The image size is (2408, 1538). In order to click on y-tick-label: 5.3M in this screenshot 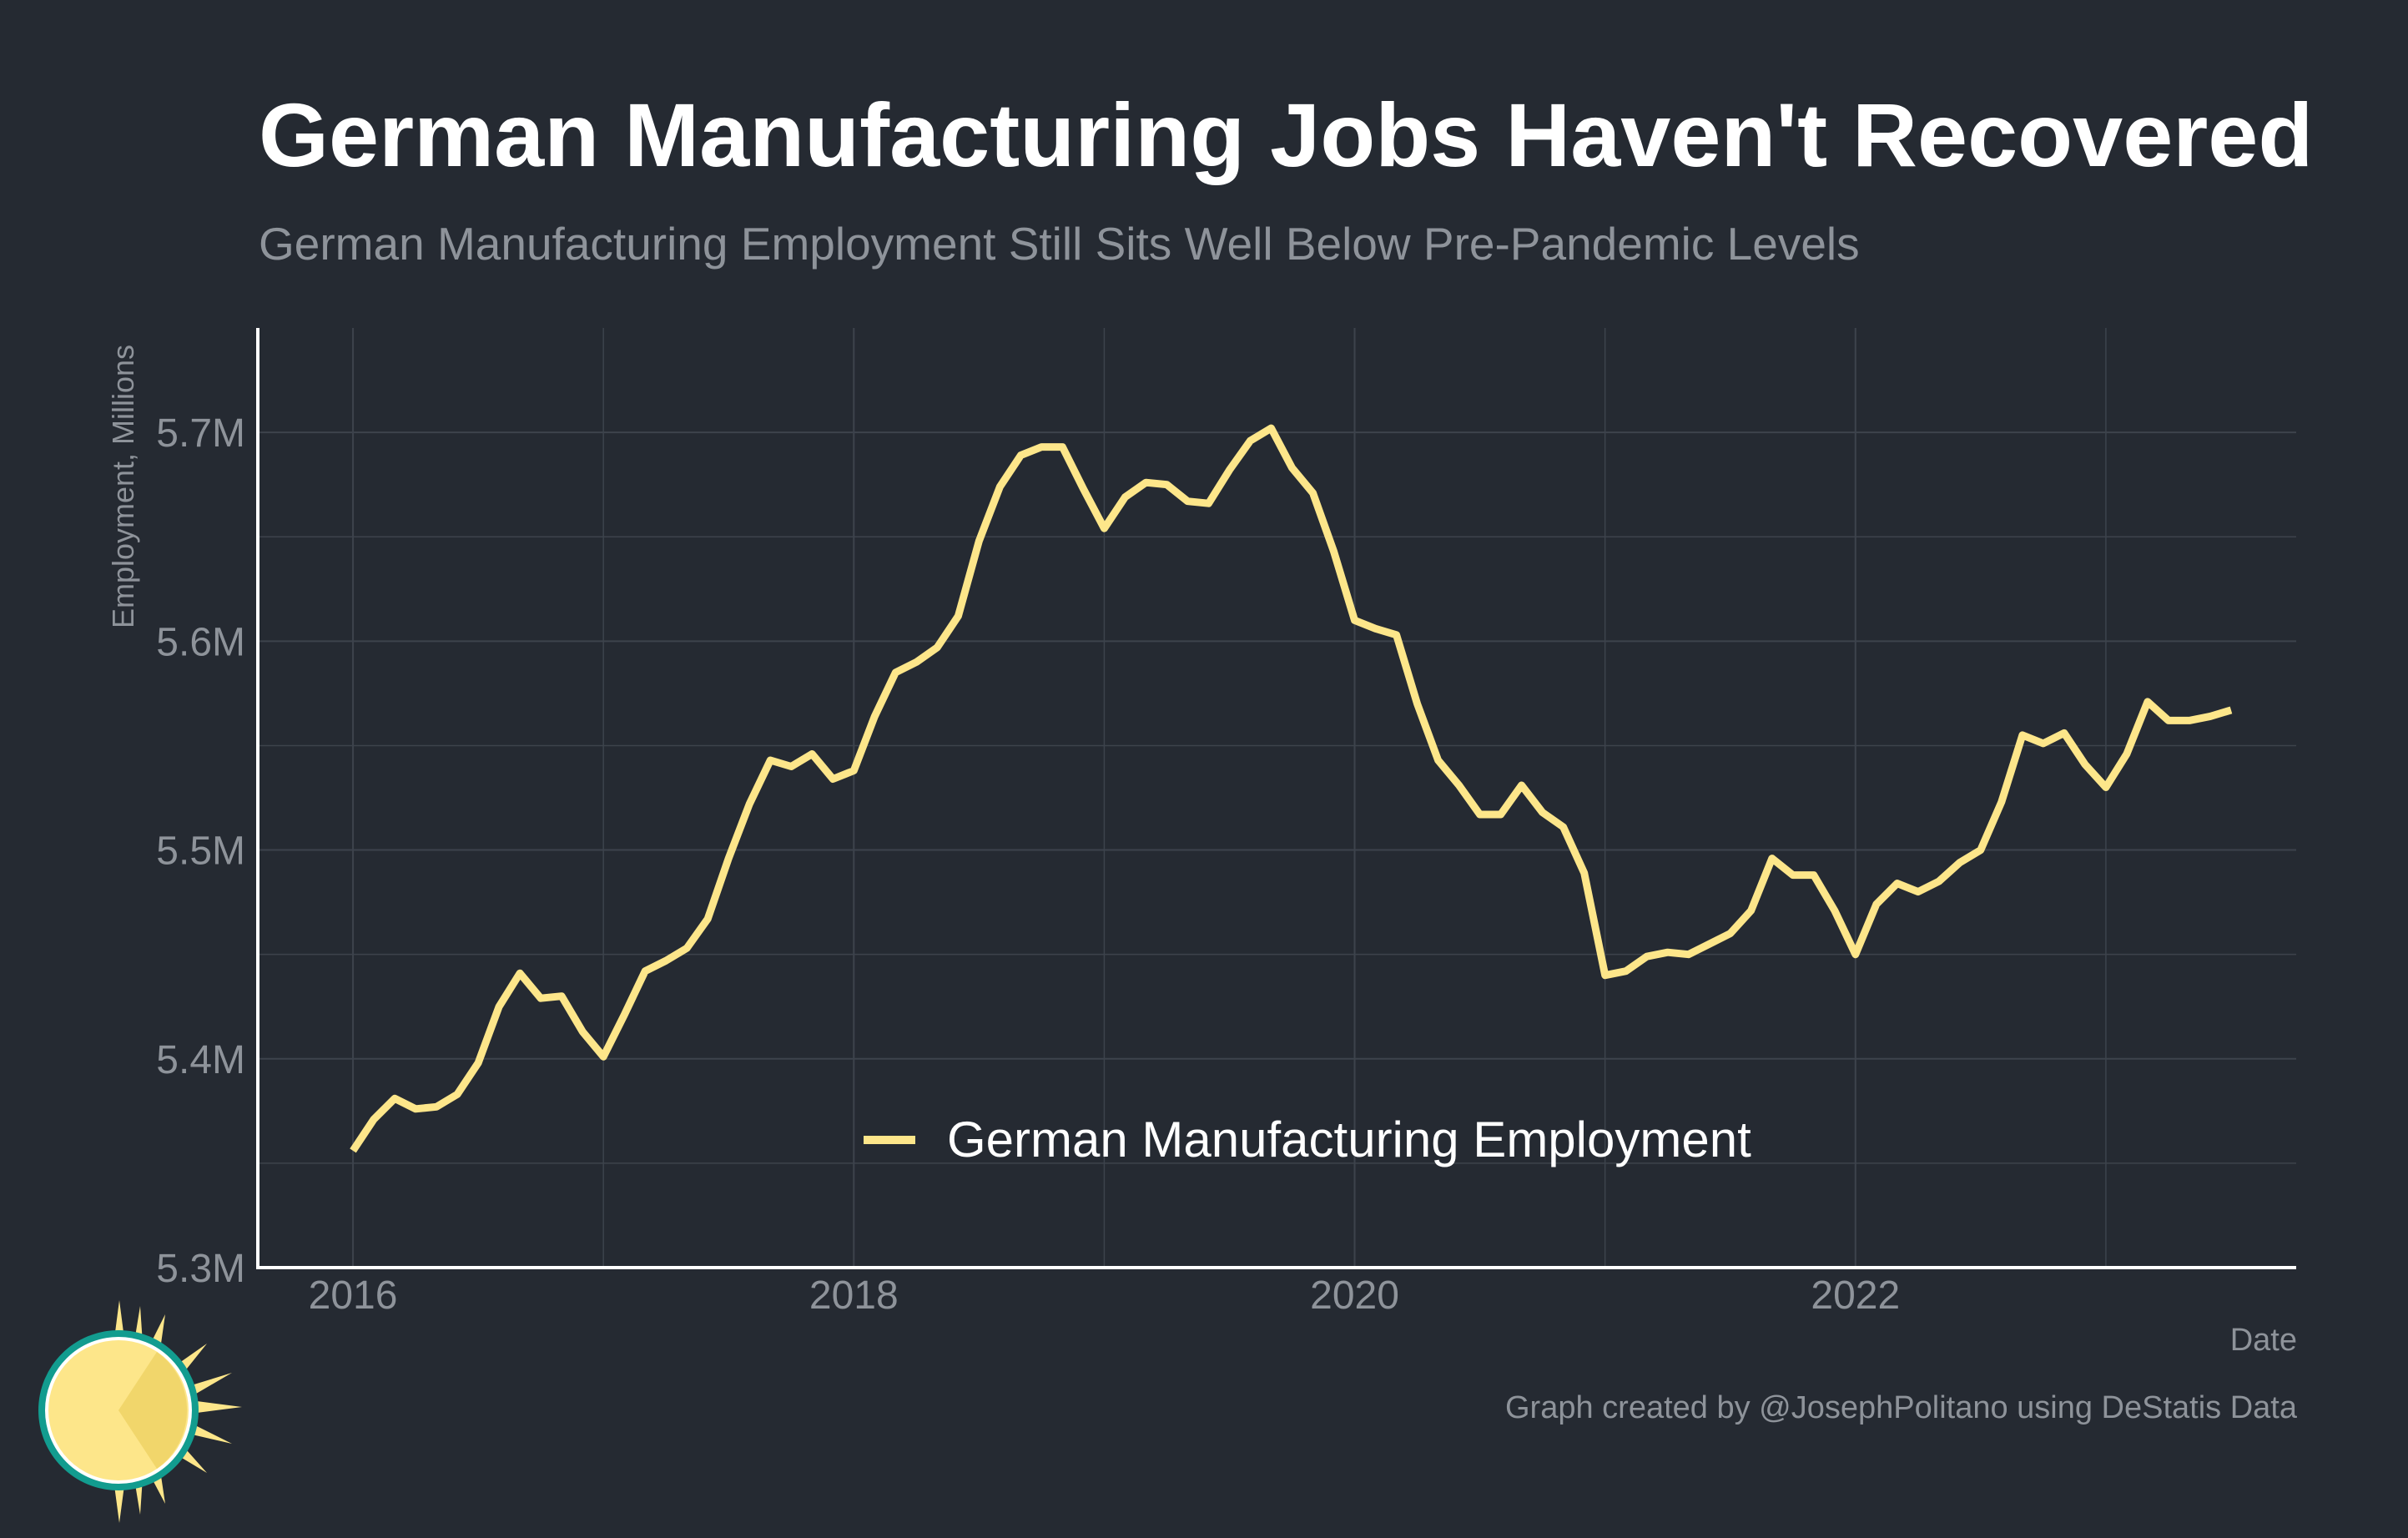, I will do `click(200, 1269)`.